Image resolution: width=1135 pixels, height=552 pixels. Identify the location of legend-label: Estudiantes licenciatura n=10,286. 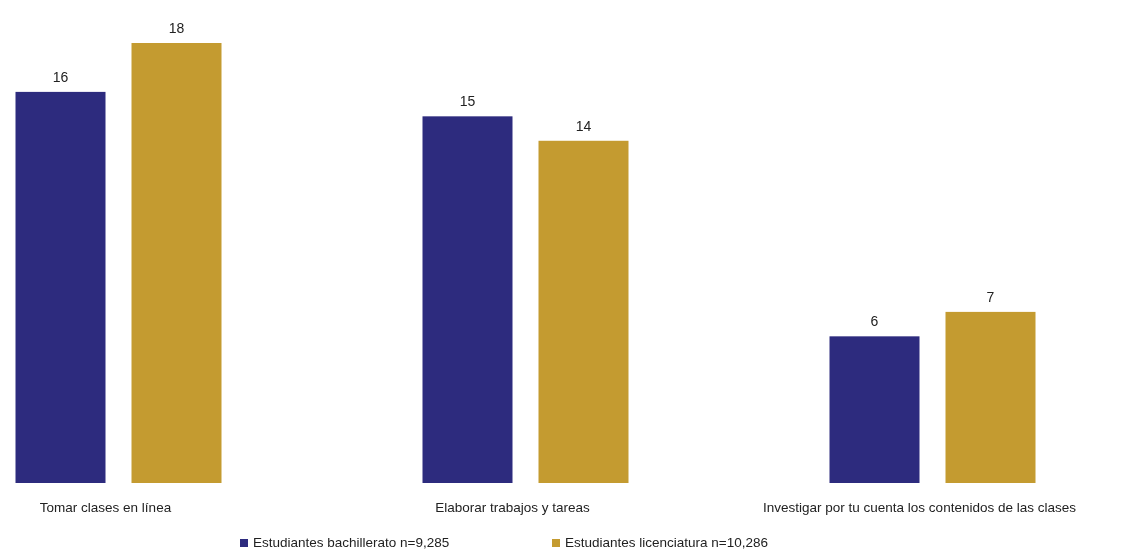
(667, 542).